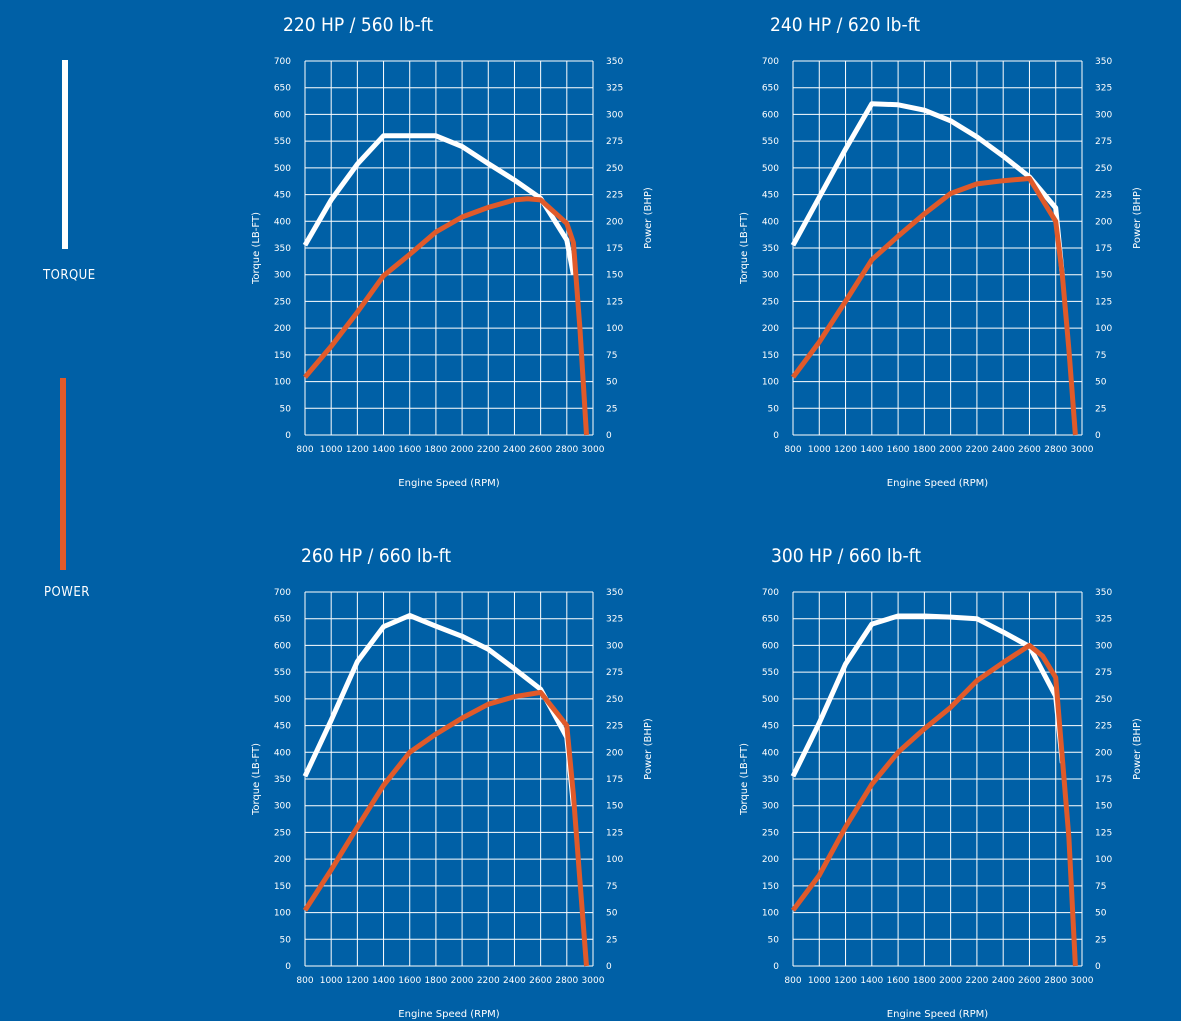  Describe the element at coordinates (256, 248) in the screenshot. I see `chart1-y-axis-label: Torque (LB-FT)` at that location.